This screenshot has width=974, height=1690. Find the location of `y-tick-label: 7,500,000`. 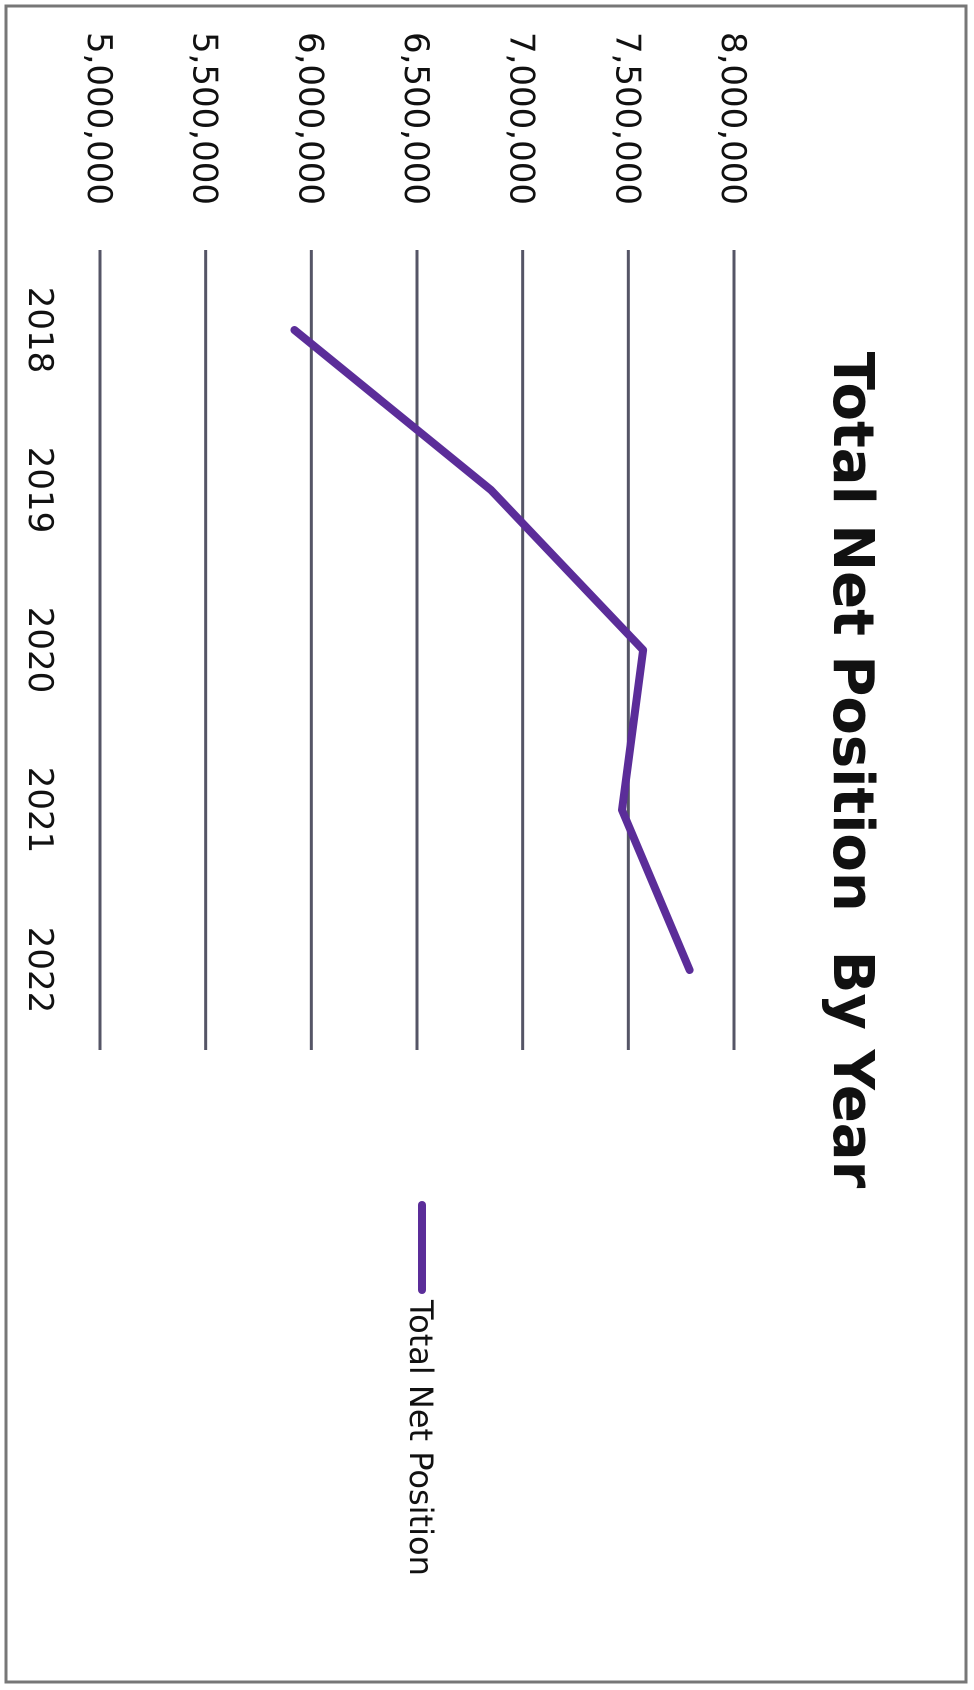

y-tick-label: 7,500,000 is located at coordinates (627, 118).